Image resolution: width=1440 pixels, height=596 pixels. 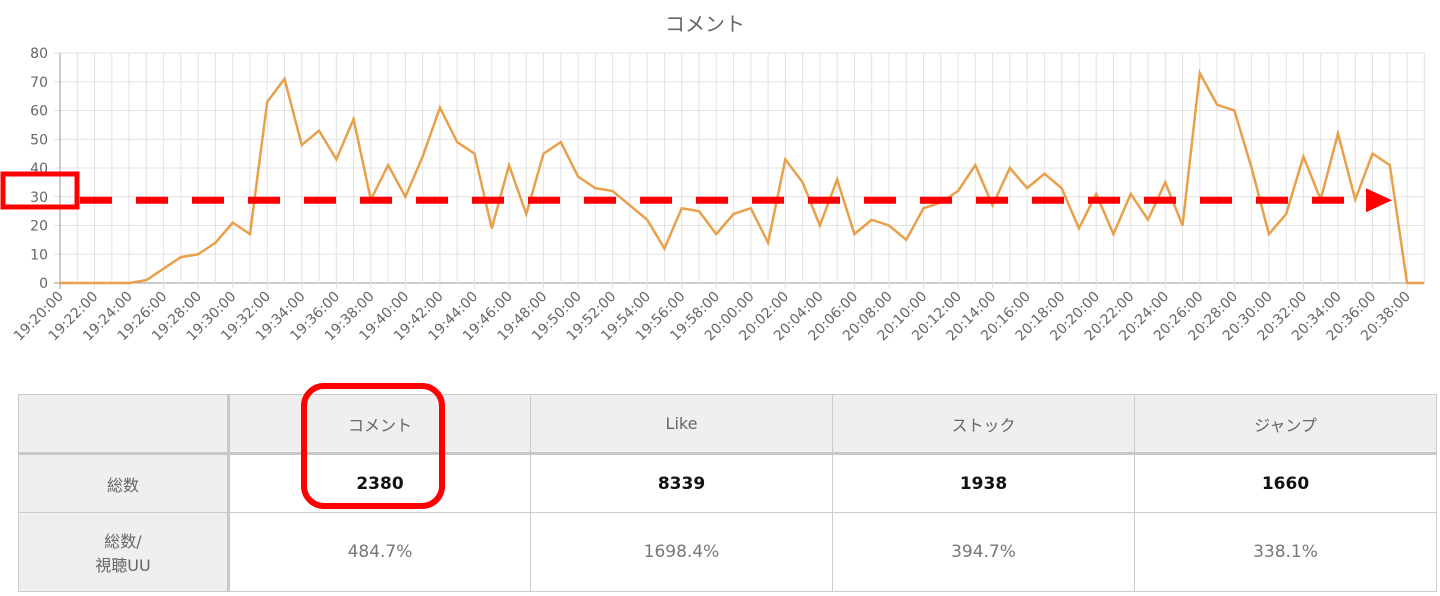 What do you see at coordinates (39, 83) in the screenshot?
I see `y-tick-label: 70` at bounding box center [39, 83].